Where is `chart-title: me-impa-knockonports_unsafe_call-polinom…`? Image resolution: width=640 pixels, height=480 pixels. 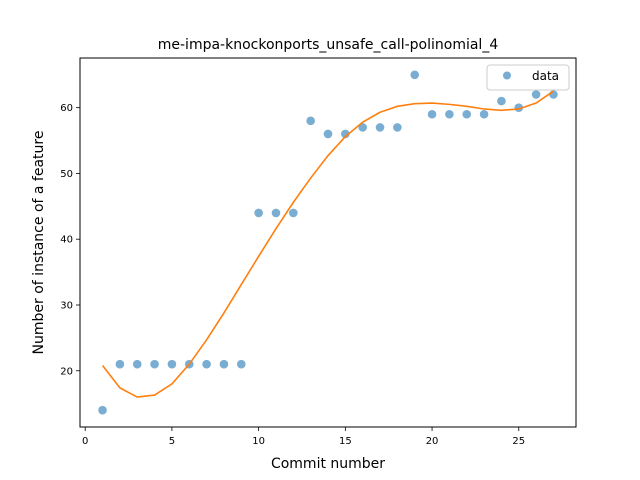
chart-title: me-impa-knockonports_unsafe_call-polinom… is located at coordinates (328, 45).